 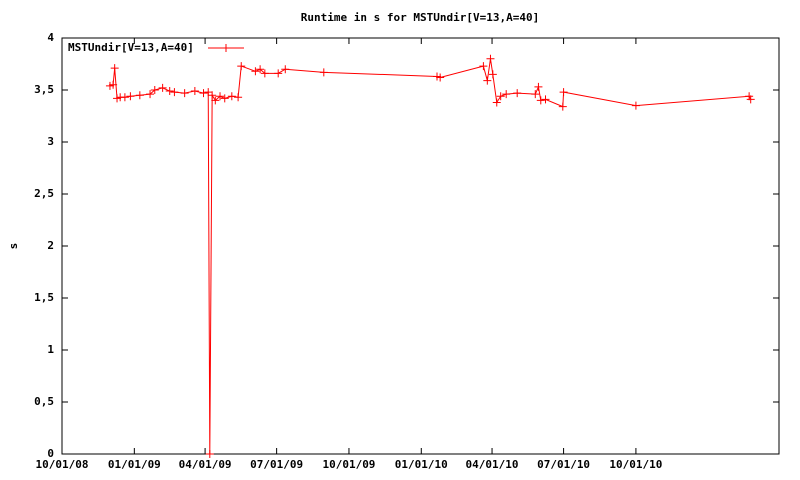 I want to click on x-tick-label: 10/01/10, so click(x=635, y=464).